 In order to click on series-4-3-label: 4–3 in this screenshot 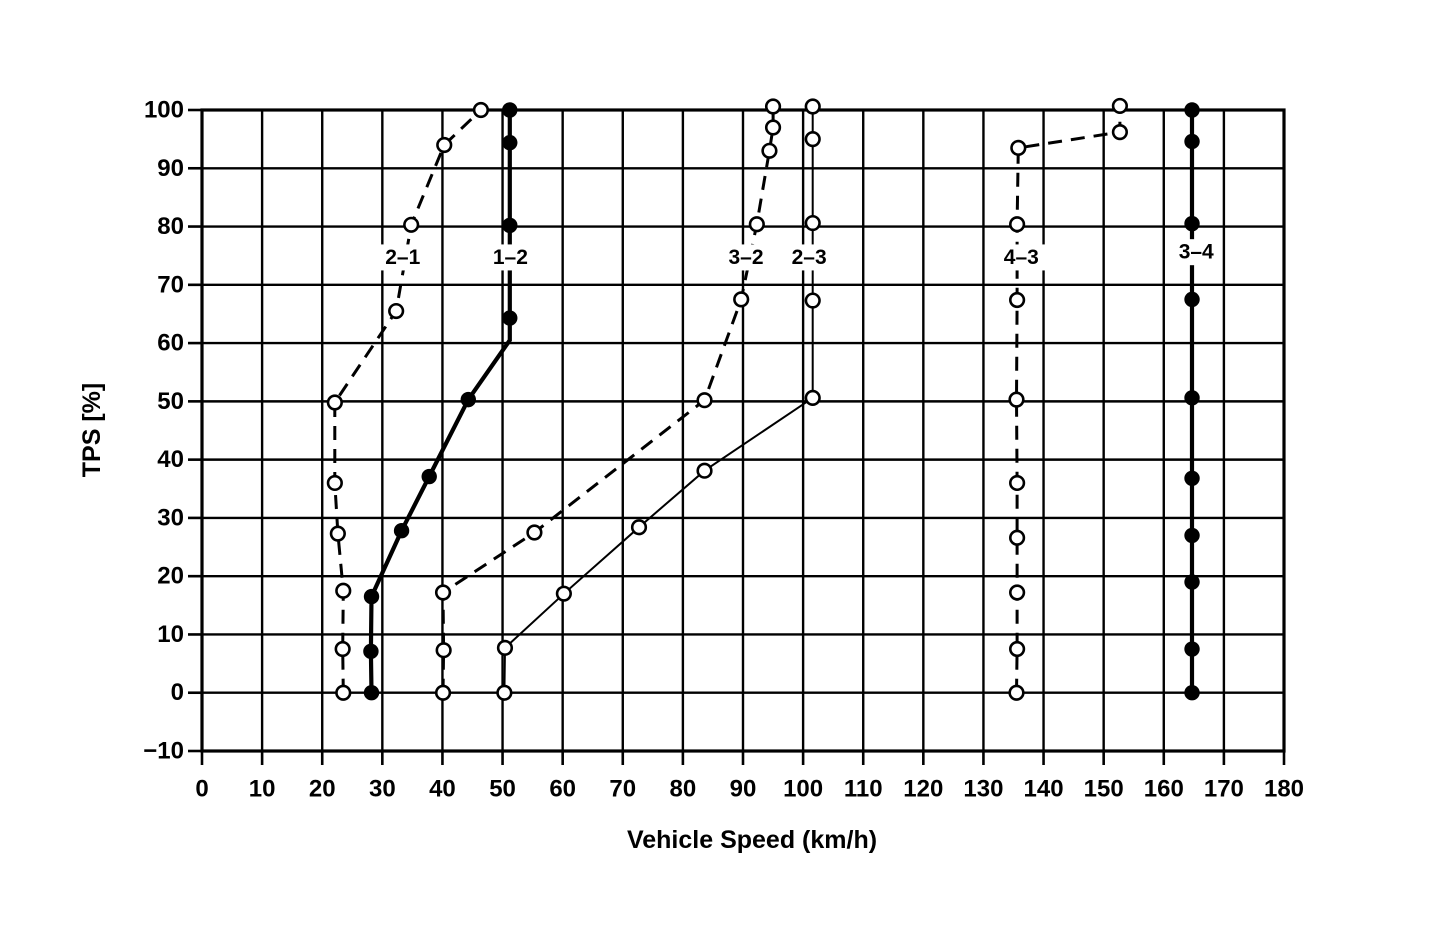, I will do `click(1021, 257)`.